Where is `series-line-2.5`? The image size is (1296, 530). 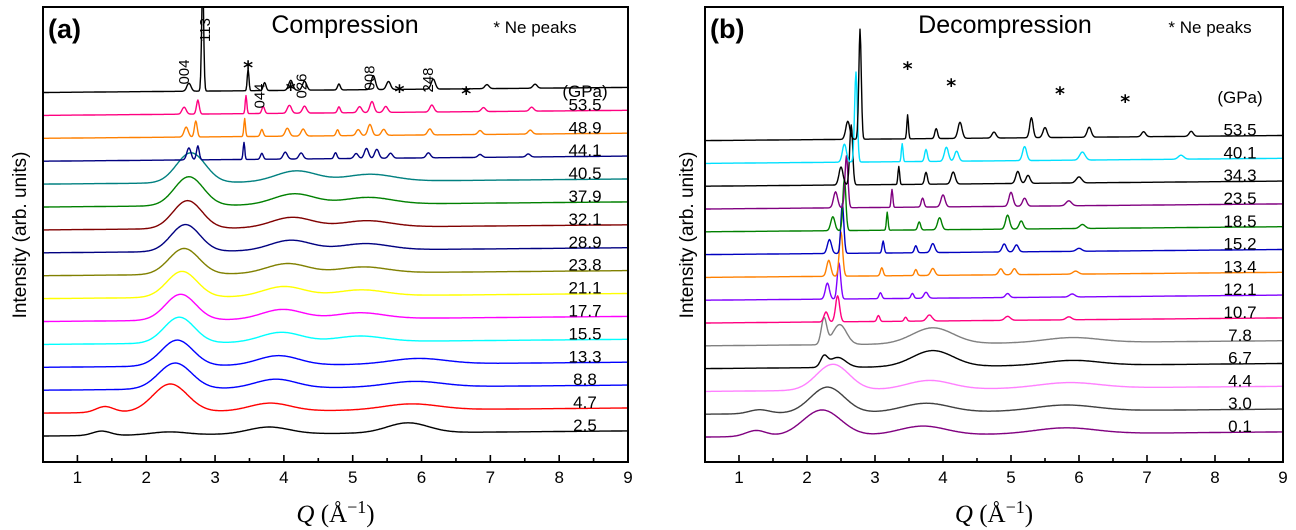 series-line-2.5 is located at coordinates (335, 429).